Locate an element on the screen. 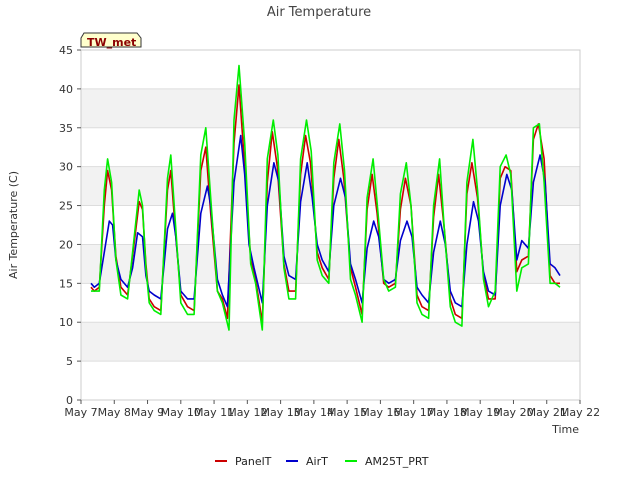 The height and width of the screenshot is (480, 640). legend-label: AM25T_PRT is located at coordinates (397, 461).